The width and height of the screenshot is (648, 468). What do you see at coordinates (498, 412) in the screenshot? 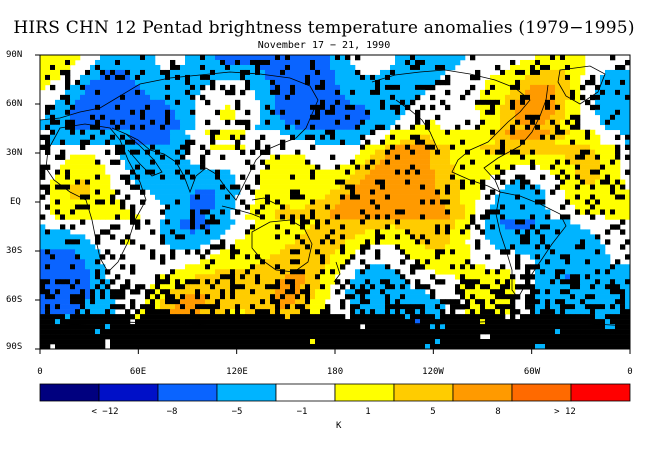
I see `colorbar-label: 8` at bounding box center [498, 412].